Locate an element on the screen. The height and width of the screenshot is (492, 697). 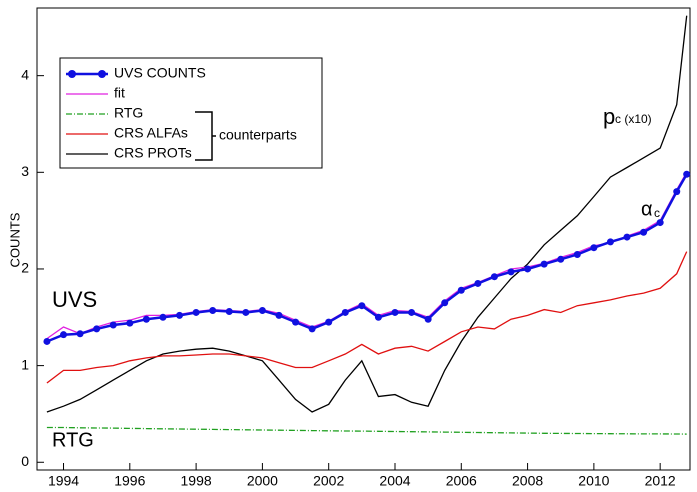
annotation: α is located at coordinates (647, 209).